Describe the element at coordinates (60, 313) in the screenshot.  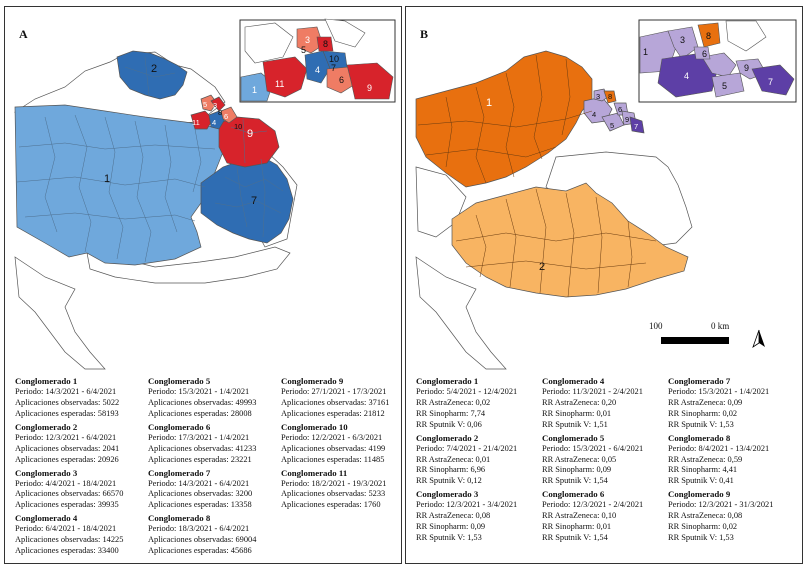
I see `province-outline` at that location.